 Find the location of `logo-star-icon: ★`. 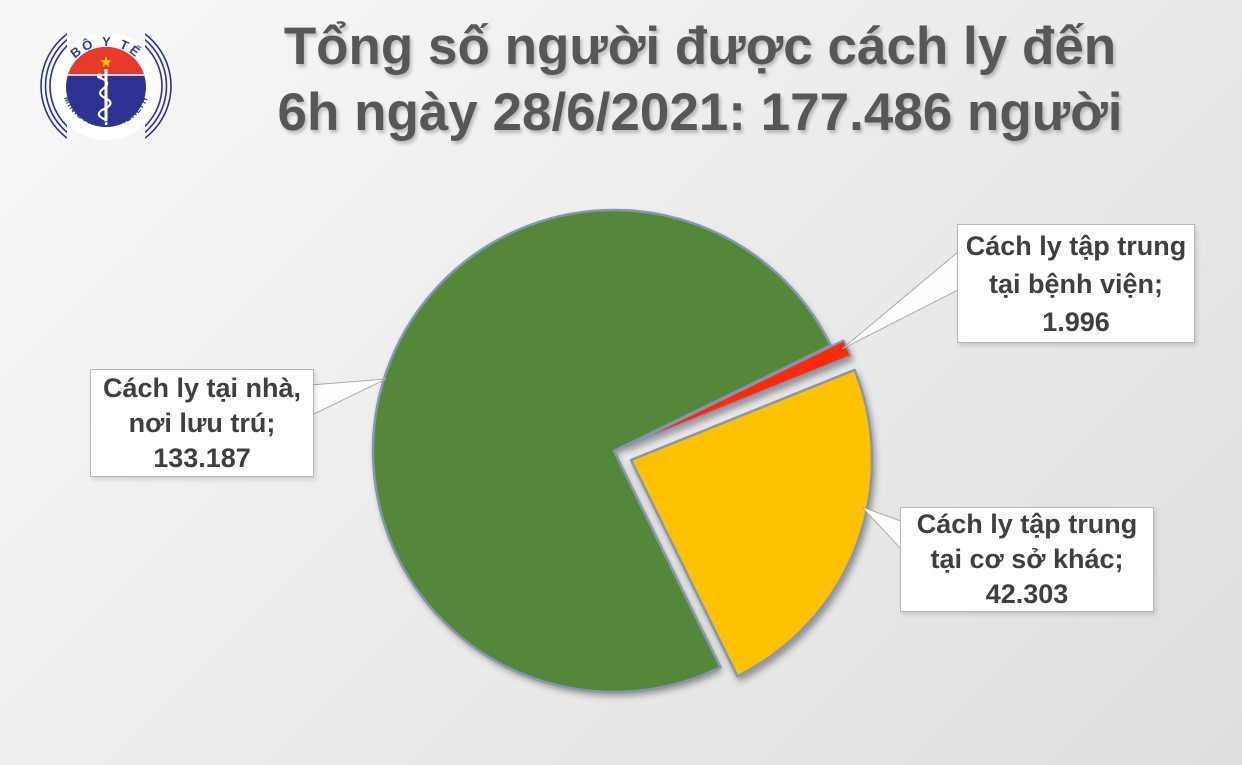

logo-star-icon: ★ is located at coordinates (105, 62).